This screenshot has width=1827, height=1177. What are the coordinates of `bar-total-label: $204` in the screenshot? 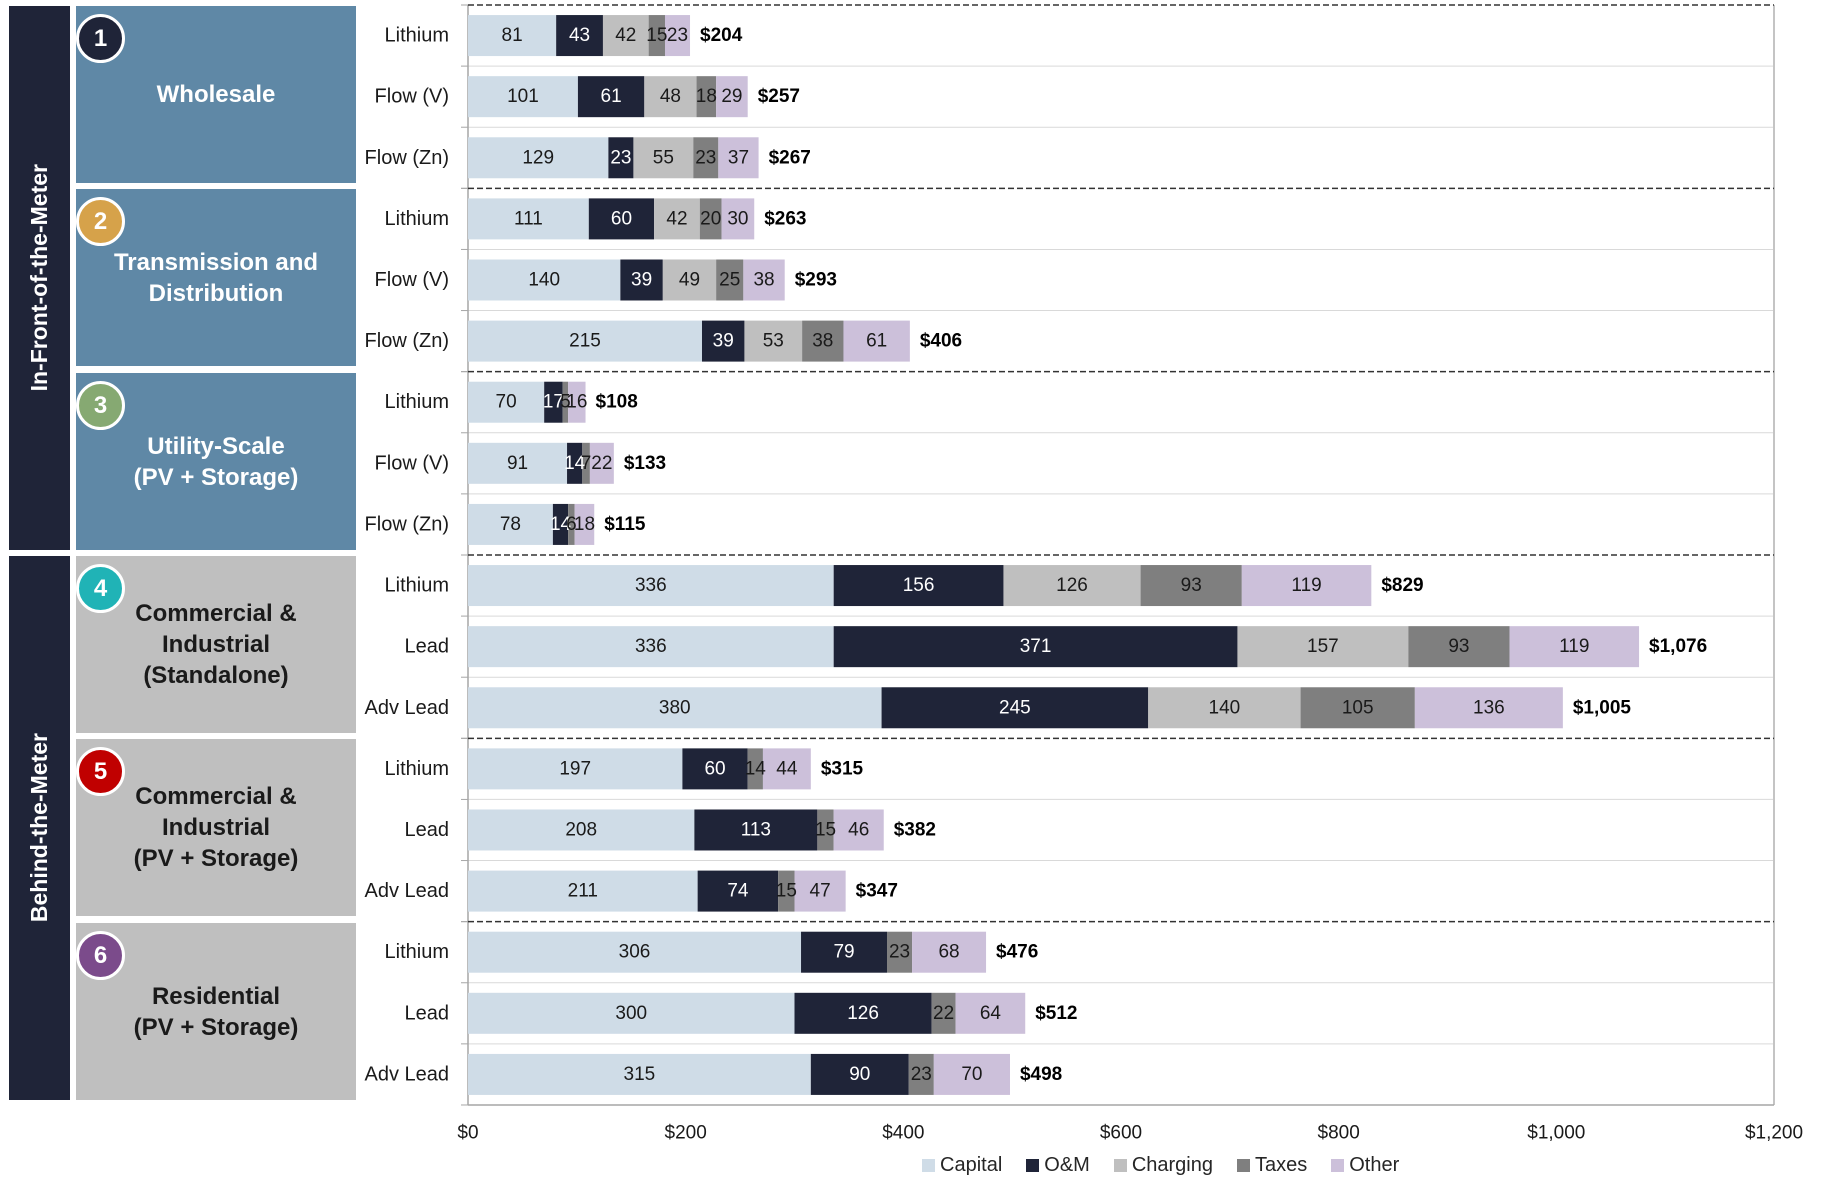 It's located at (721, 35).